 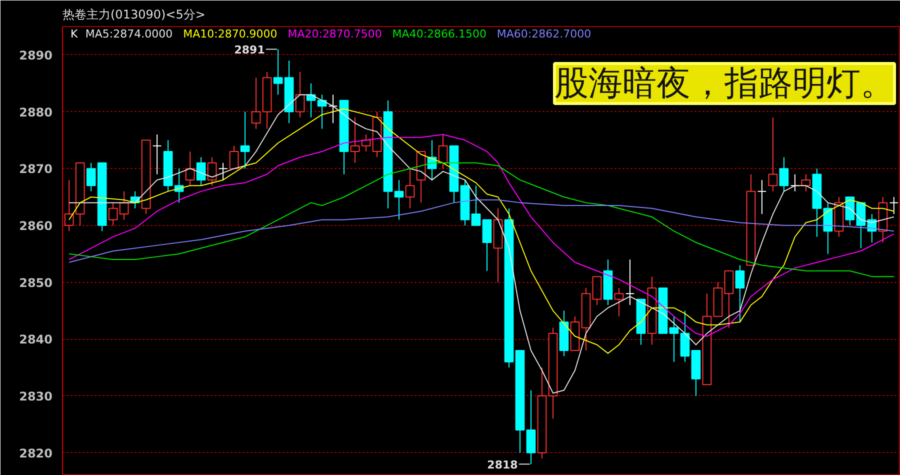 I want to click on y-tick-label: 2860, so click(x=36, y=225).